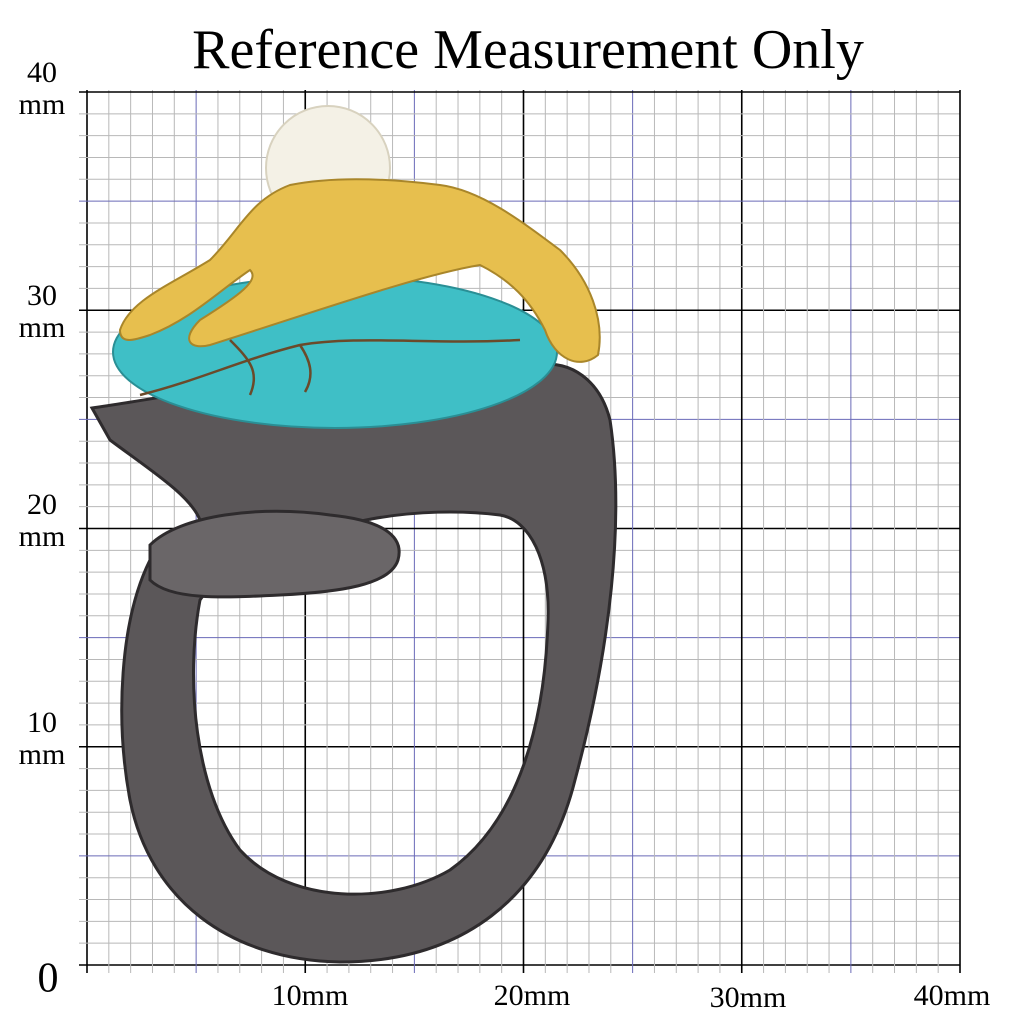 The image size is (1024, 1029). I want to click on title: Reference Measurement Only, so click(528, 50).